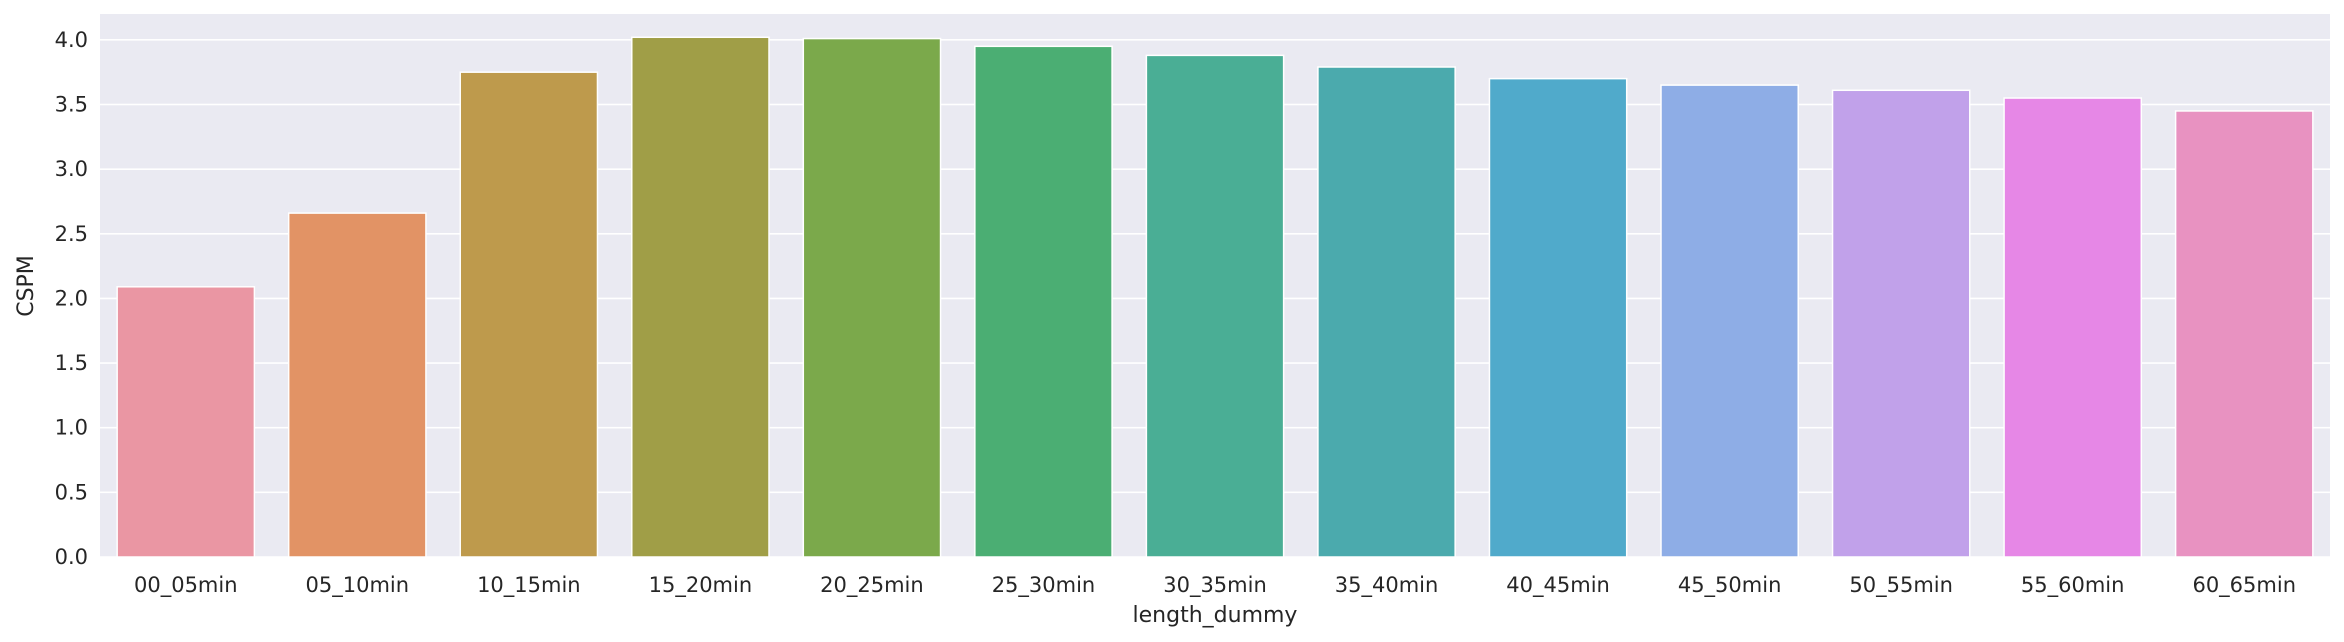  Describe the element at coordinates (529, 585) in the screenshot. I see `x-tick-label: 10_15min` at that location.